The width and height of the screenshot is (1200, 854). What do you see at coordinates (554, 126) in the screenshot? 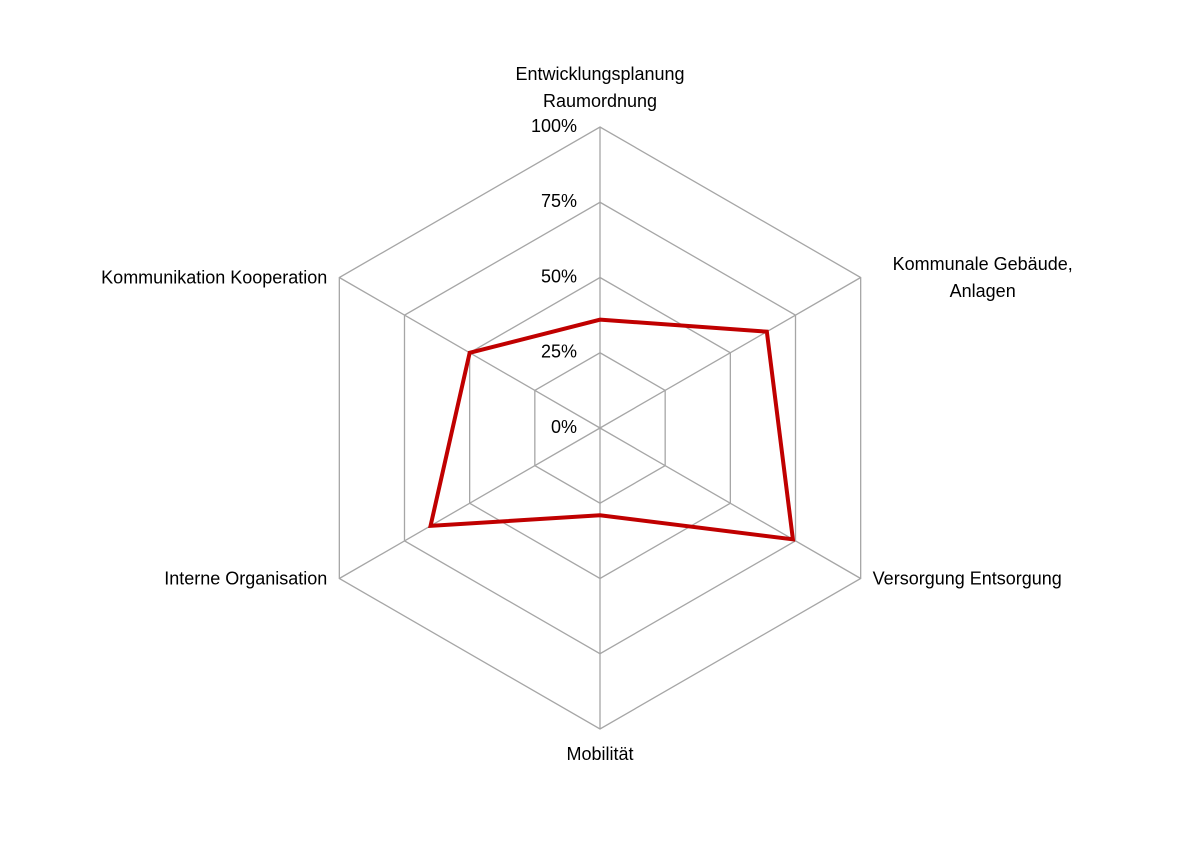
I see `r-tick-label: 100%` at bounding box center [554, 126].